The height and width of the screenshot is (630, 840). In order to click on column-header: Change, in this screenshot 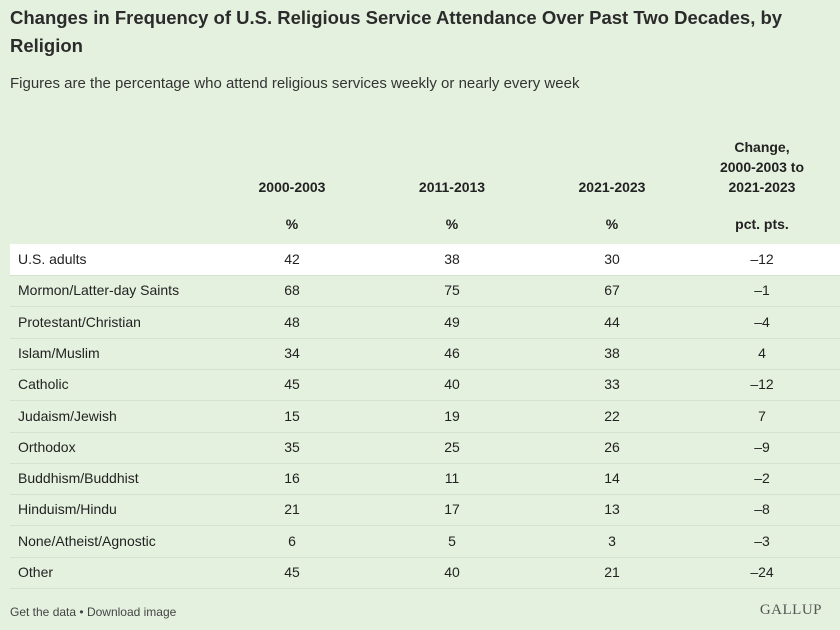, I will do `click(762, 147)`.